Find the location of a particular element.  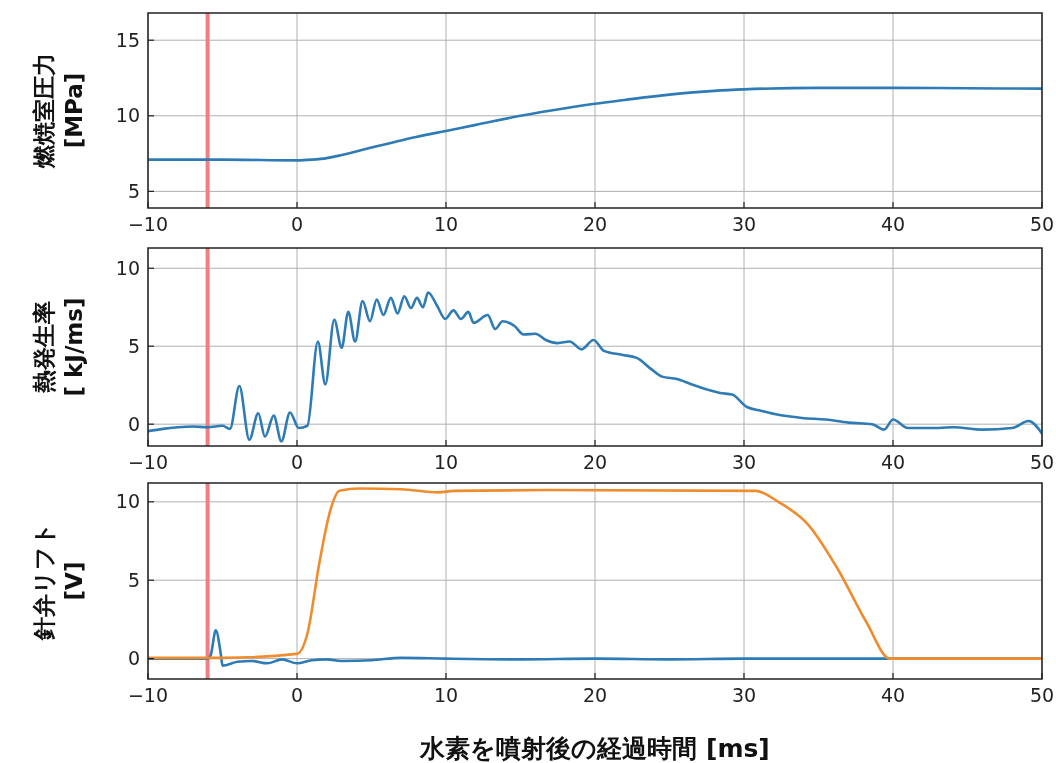

y-axis-title: 燃焼室圧力 [MPa] is located at coordinates (59, 111).